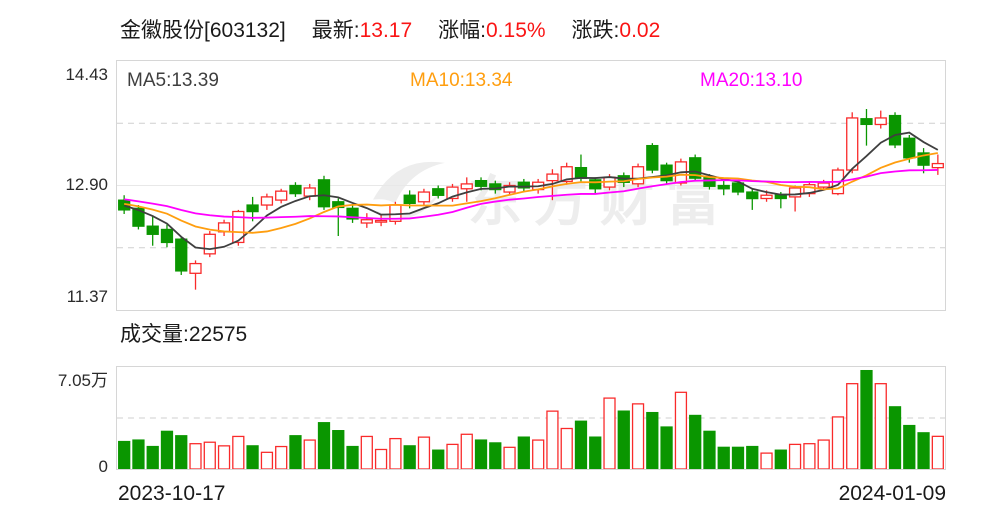 This screenshot has height=523, width=1000. Describe the element at coordinates (892, 493) in the screenshot. I see `date-label-end: 2024-01-09` at that location.